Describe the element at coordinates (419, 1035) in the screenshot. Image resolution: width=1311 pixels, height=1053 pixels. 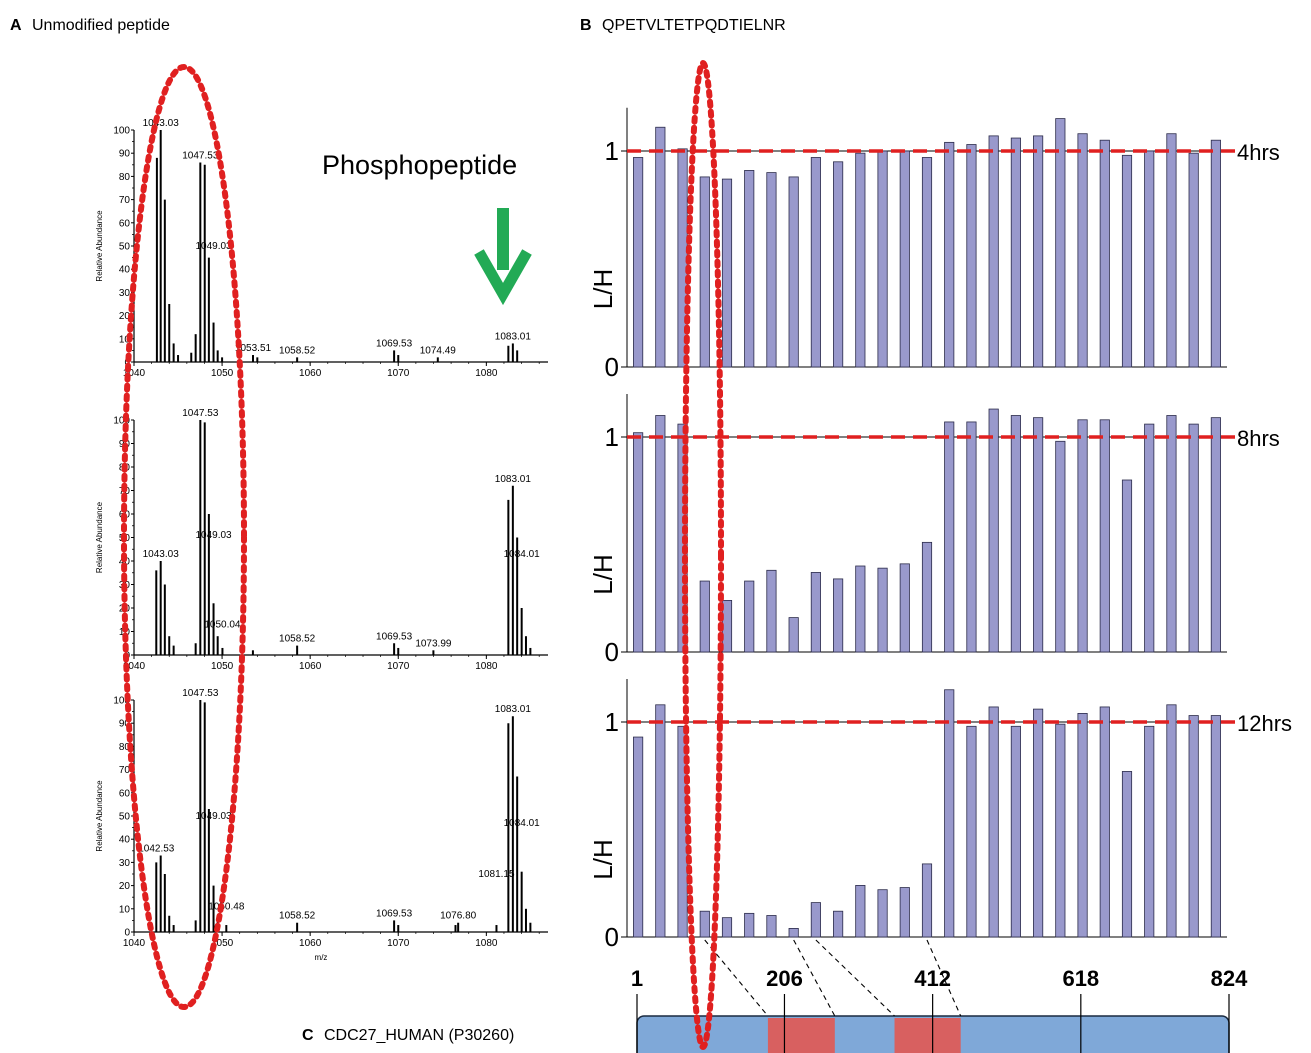
I see `panel-c-title: CDC27_HUMAN (P30260)` at that location.